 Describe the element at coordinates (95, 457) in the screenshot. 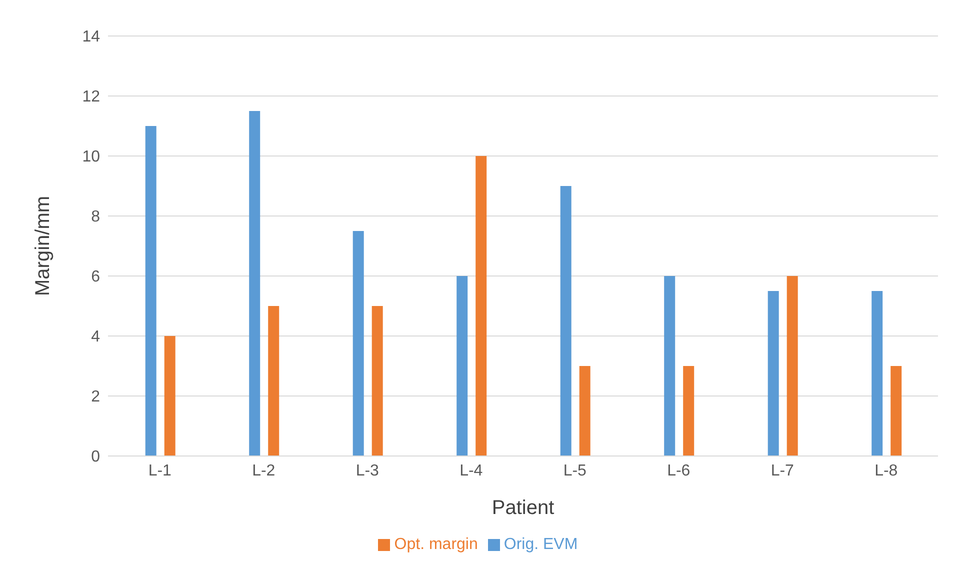

I see `y-tick-label: 0` at that location.